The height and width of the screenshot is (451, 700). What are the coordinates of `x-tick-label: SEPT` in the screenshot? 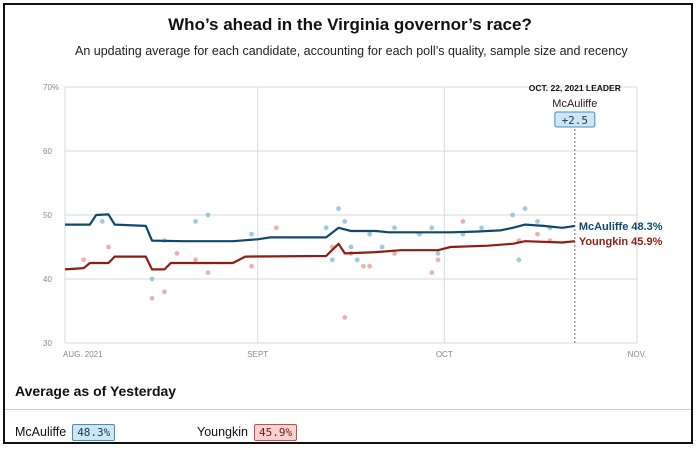 It's located at (257, 354).